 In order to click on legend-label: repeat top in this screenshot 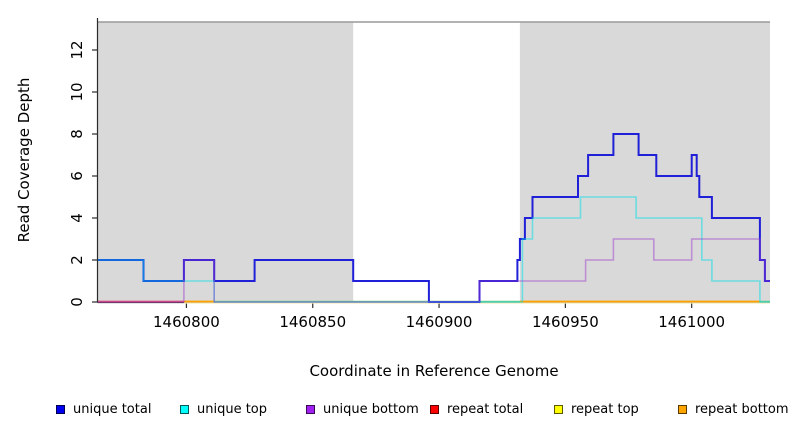, I will do `click(605, 409)`.